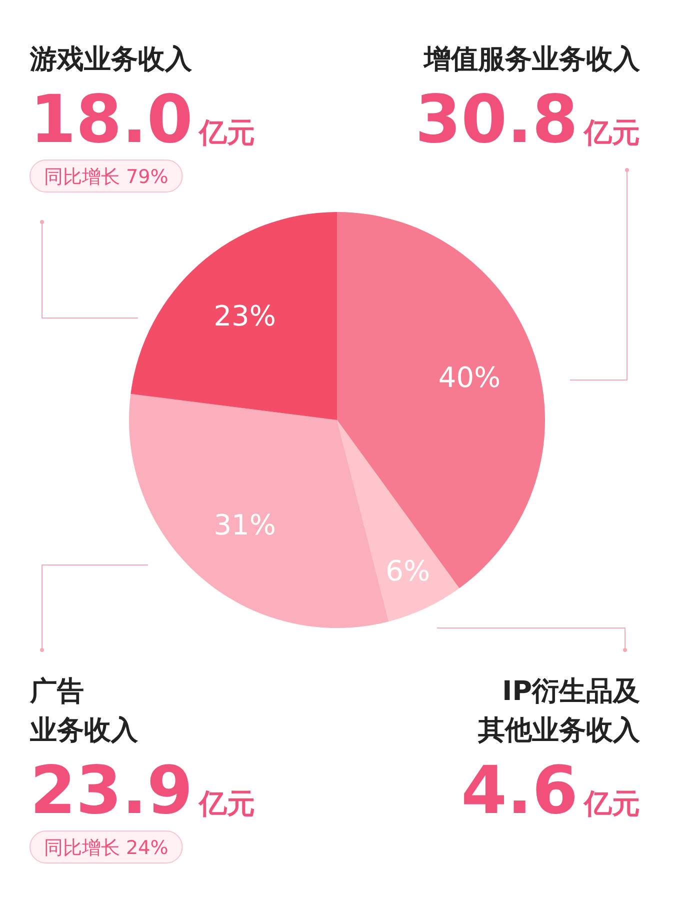 This screenshot has width=690, height=902. I want to click on text: 同比增长 24%, so click(106, 848).